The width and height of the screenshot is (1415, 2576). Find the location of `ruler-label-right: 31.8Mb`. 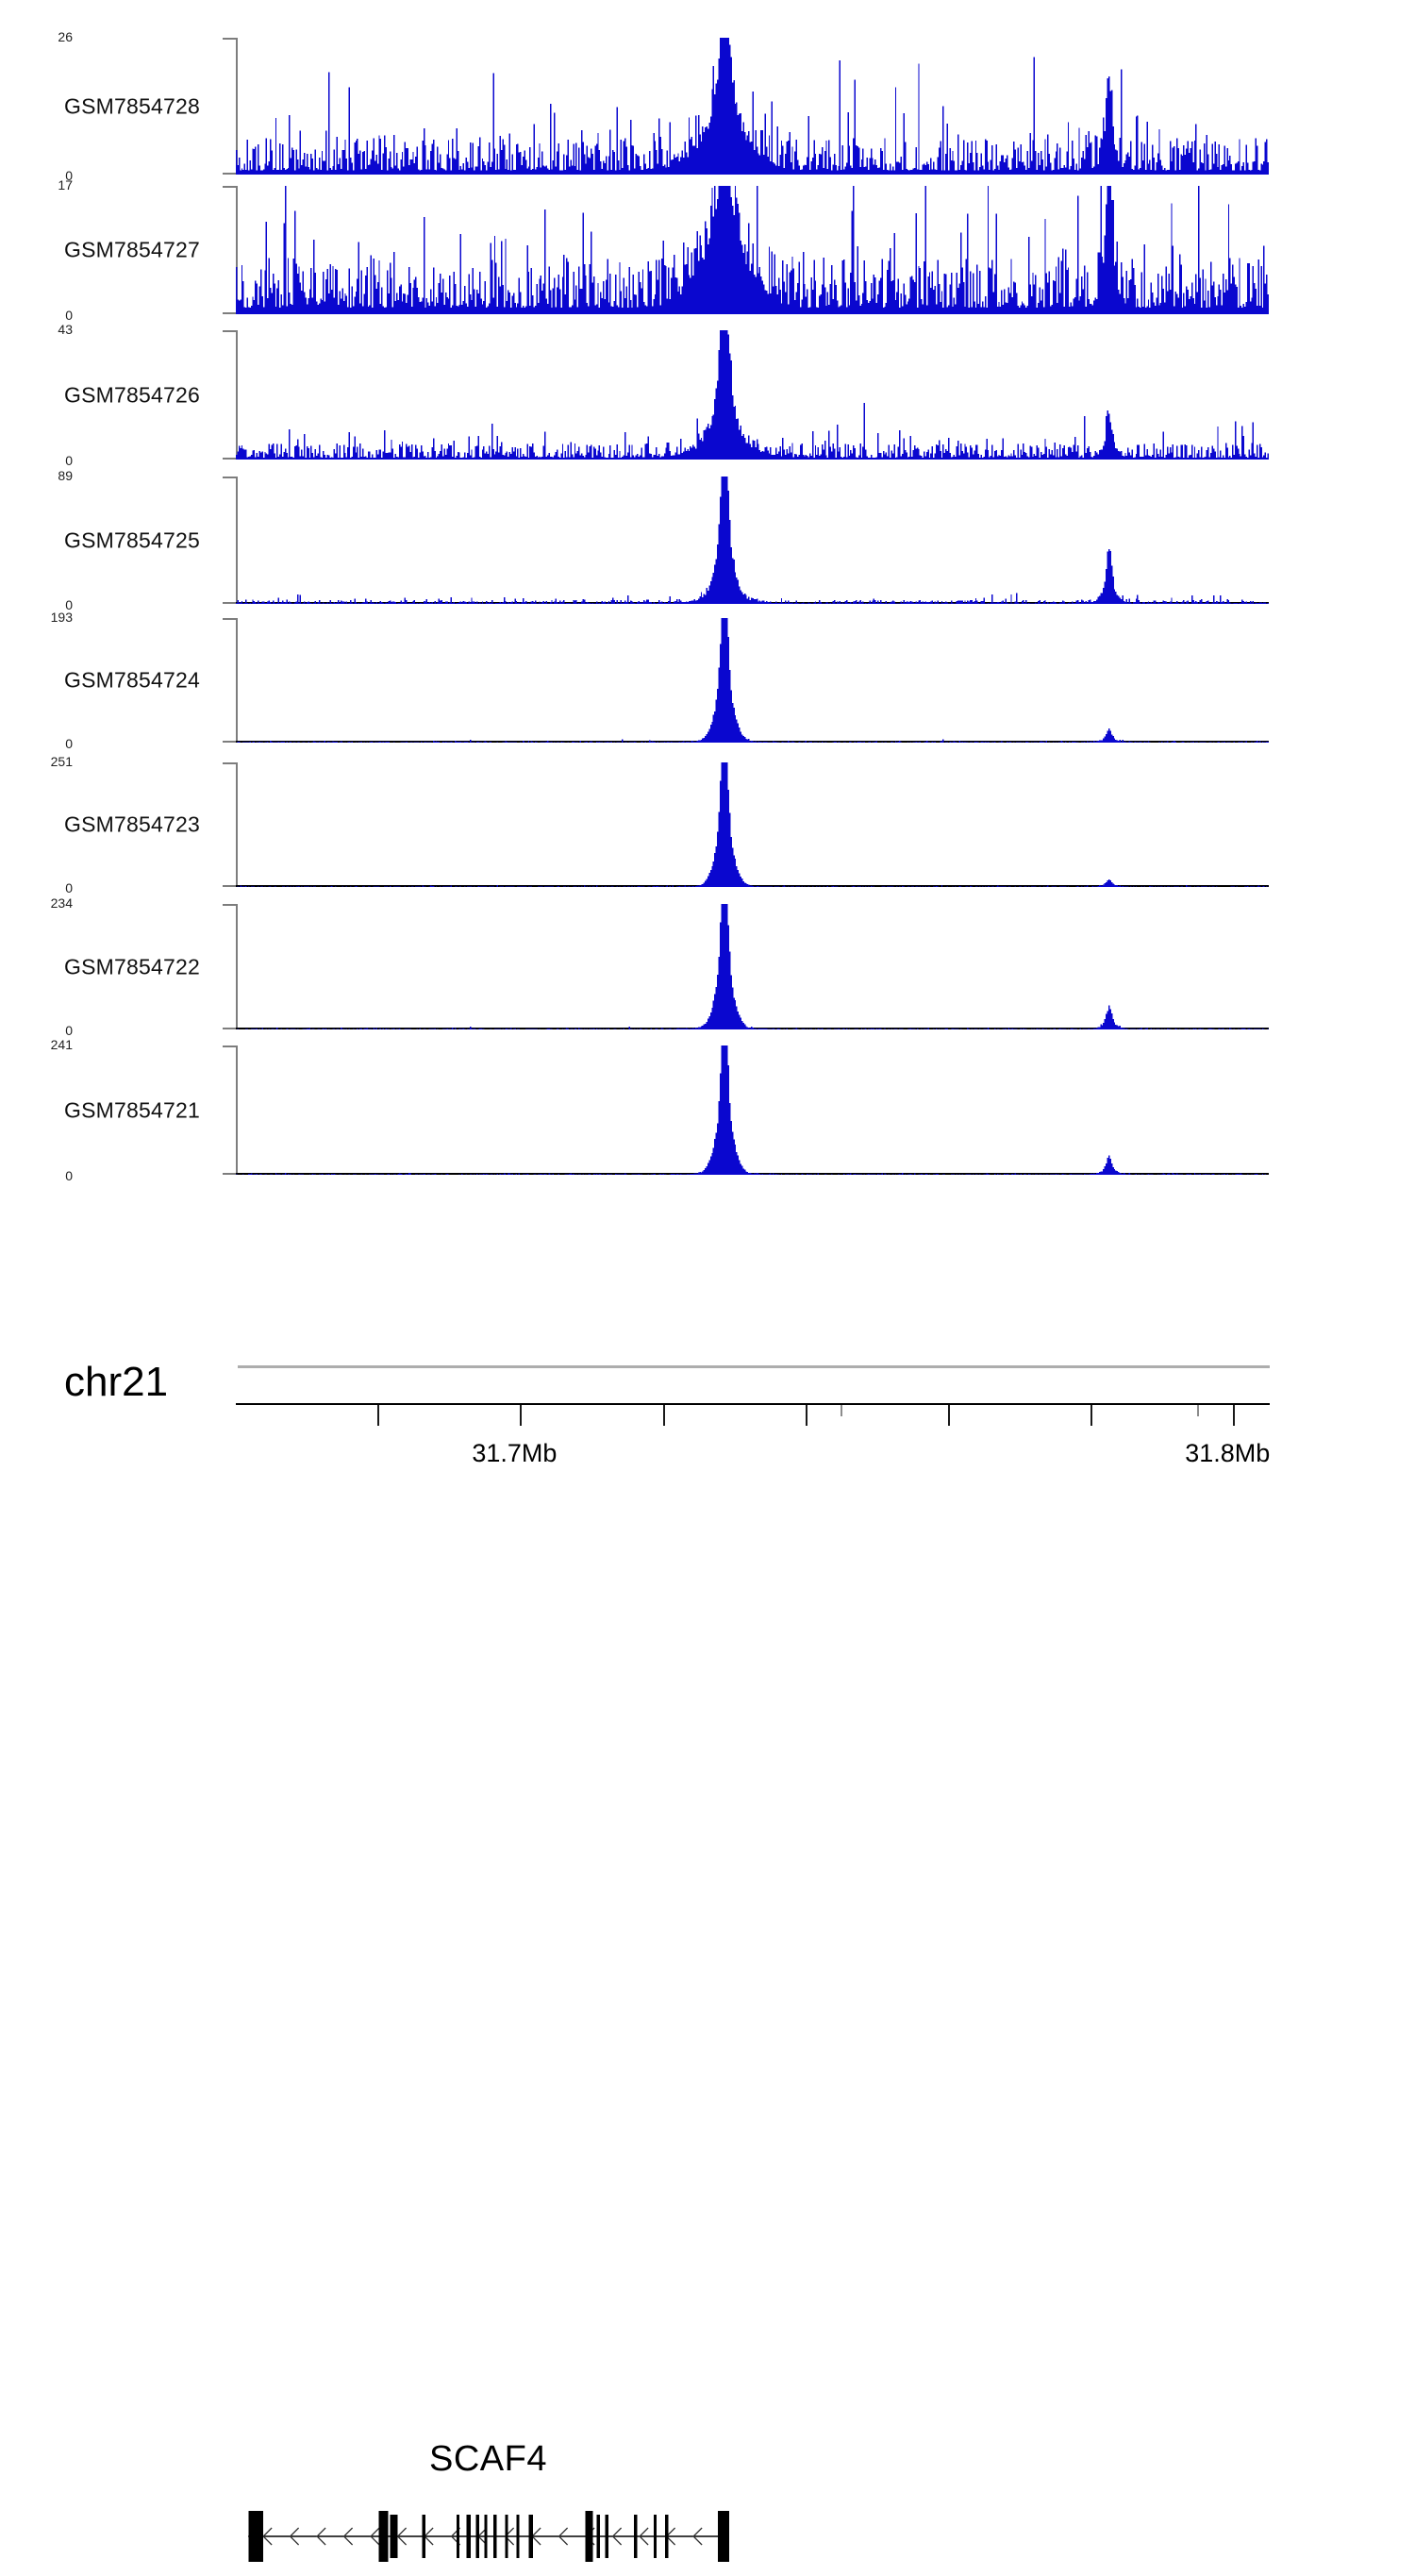

ruler-label-right: 31.8Mb is located at coordinates (1228, 1453).